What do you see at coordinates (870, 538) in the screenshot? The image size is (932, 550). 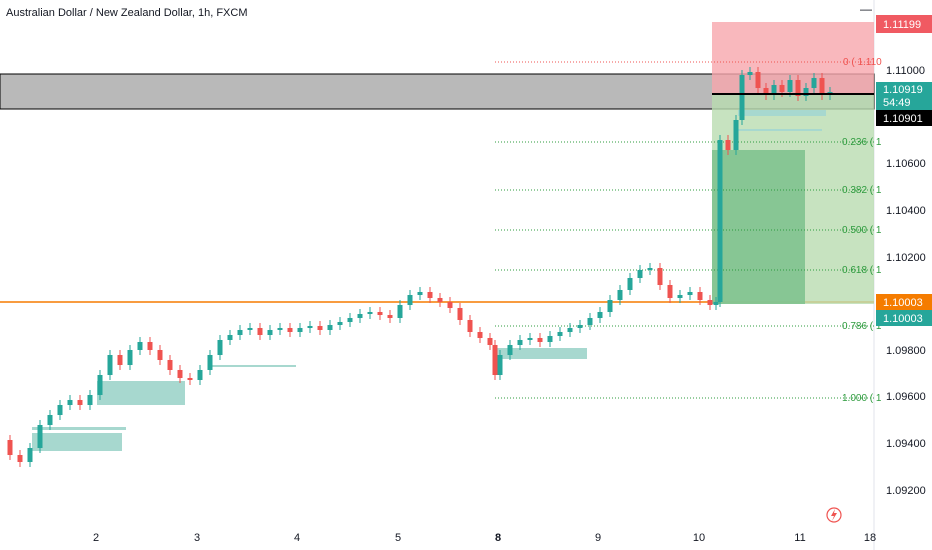 I see `time-tick: 18` at bounding box center [870, 538].